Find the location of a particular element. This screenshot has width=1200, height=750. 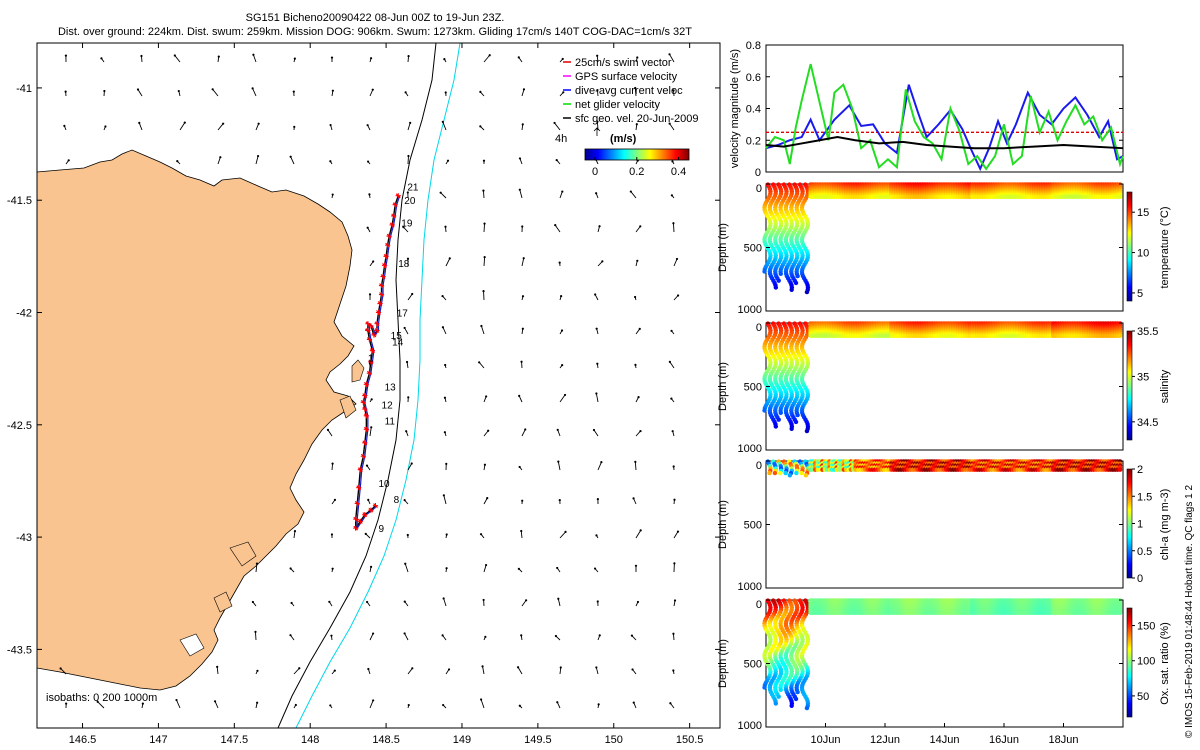

colorbar-tick-label: 35.5 is located at coordinates (1147, 332).